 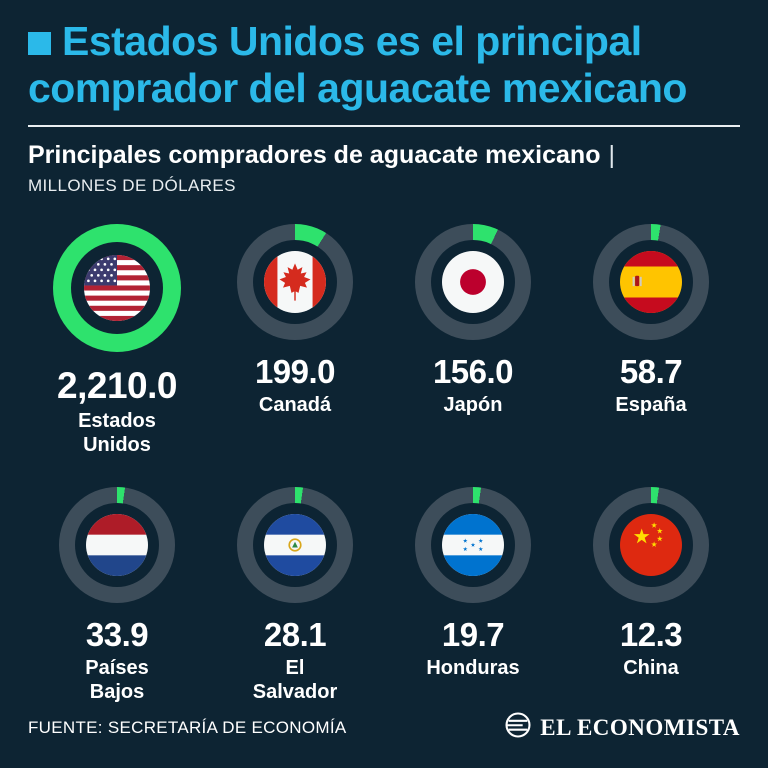 I want to click on donut-cell-espana: 58.7 España, so click(x=651, y=340).